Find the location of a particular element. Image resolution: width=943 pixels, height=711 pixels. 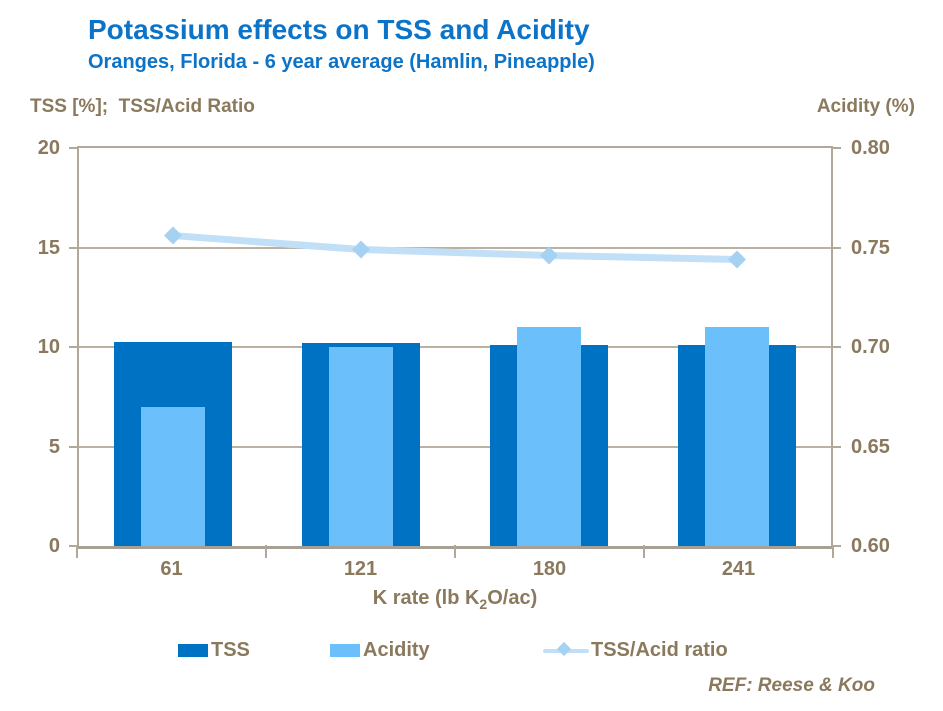

ratio-line-marker-icon is located at coordinates (566, 649).